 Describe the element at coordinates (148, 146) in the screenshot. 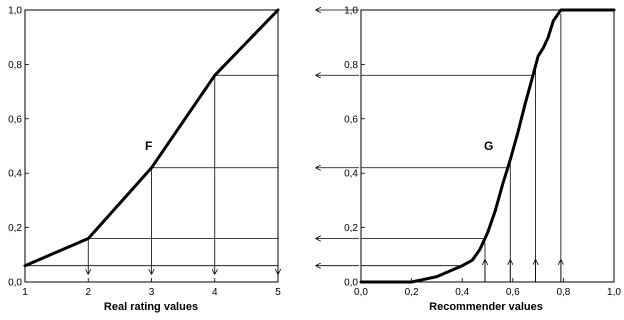

I see `chart-f-curve-label: F` at that location.